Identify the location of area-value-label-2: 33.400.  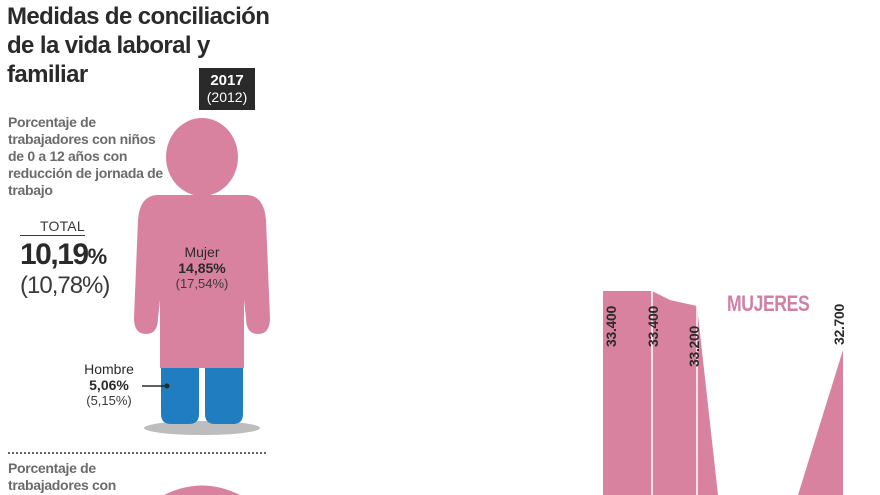
(653, 326).